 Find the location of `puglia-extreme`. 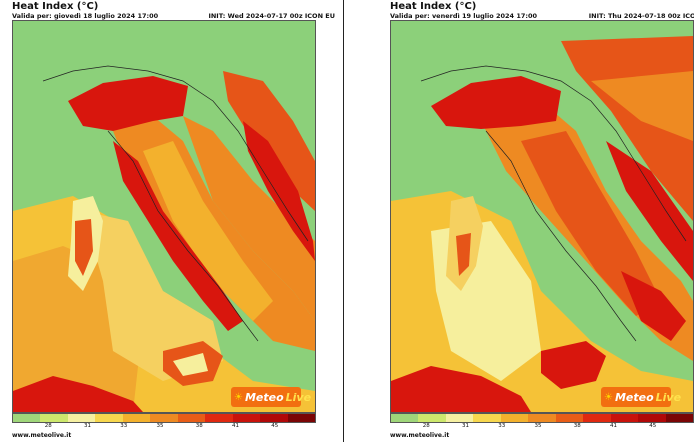

puglia-extreme is located at coordinates (653, 306).